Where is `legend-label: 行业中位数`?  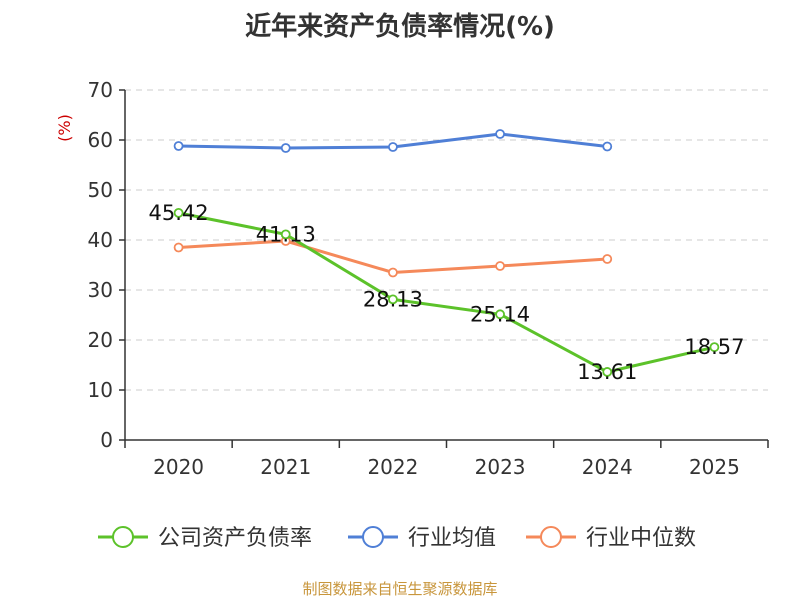
legend-label: 行业中位数 is located at coordinates (641, 538).